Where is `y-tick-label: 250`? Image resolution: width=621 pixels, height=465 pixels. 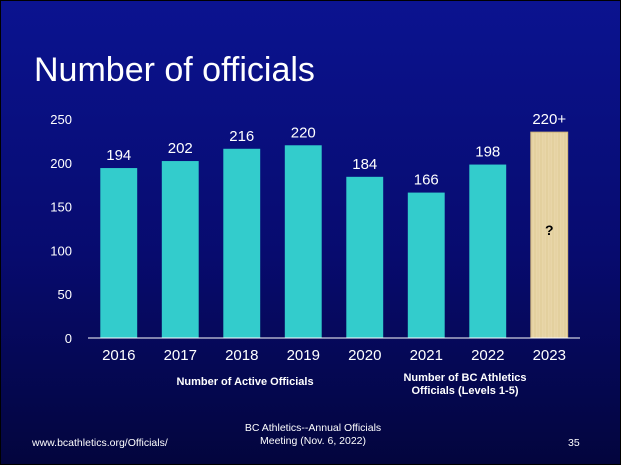 y-tick-label: 250 is located at coordinates (61, 119).